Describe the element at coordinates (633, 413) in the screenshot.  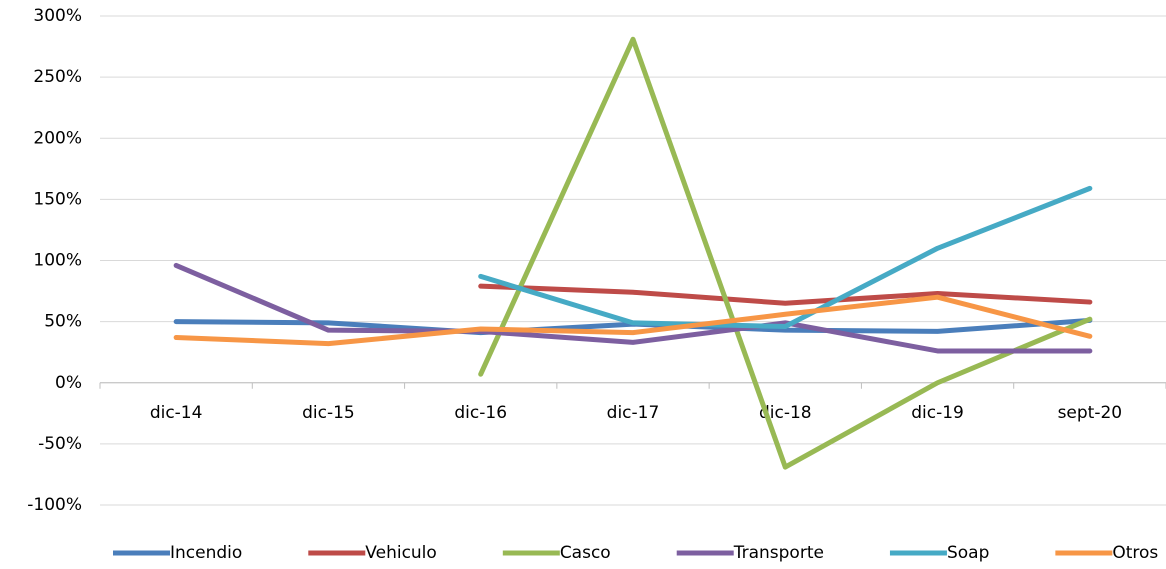
I see `x-tick-label: dic-17` at that location.